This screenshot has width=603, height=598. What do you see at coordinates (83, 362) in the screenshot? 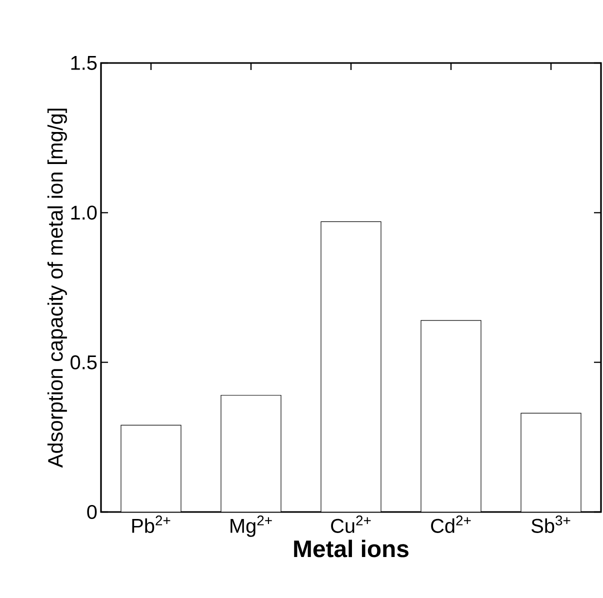
I see `y-tick-label: 0.5` at bounding box center [83, 362].